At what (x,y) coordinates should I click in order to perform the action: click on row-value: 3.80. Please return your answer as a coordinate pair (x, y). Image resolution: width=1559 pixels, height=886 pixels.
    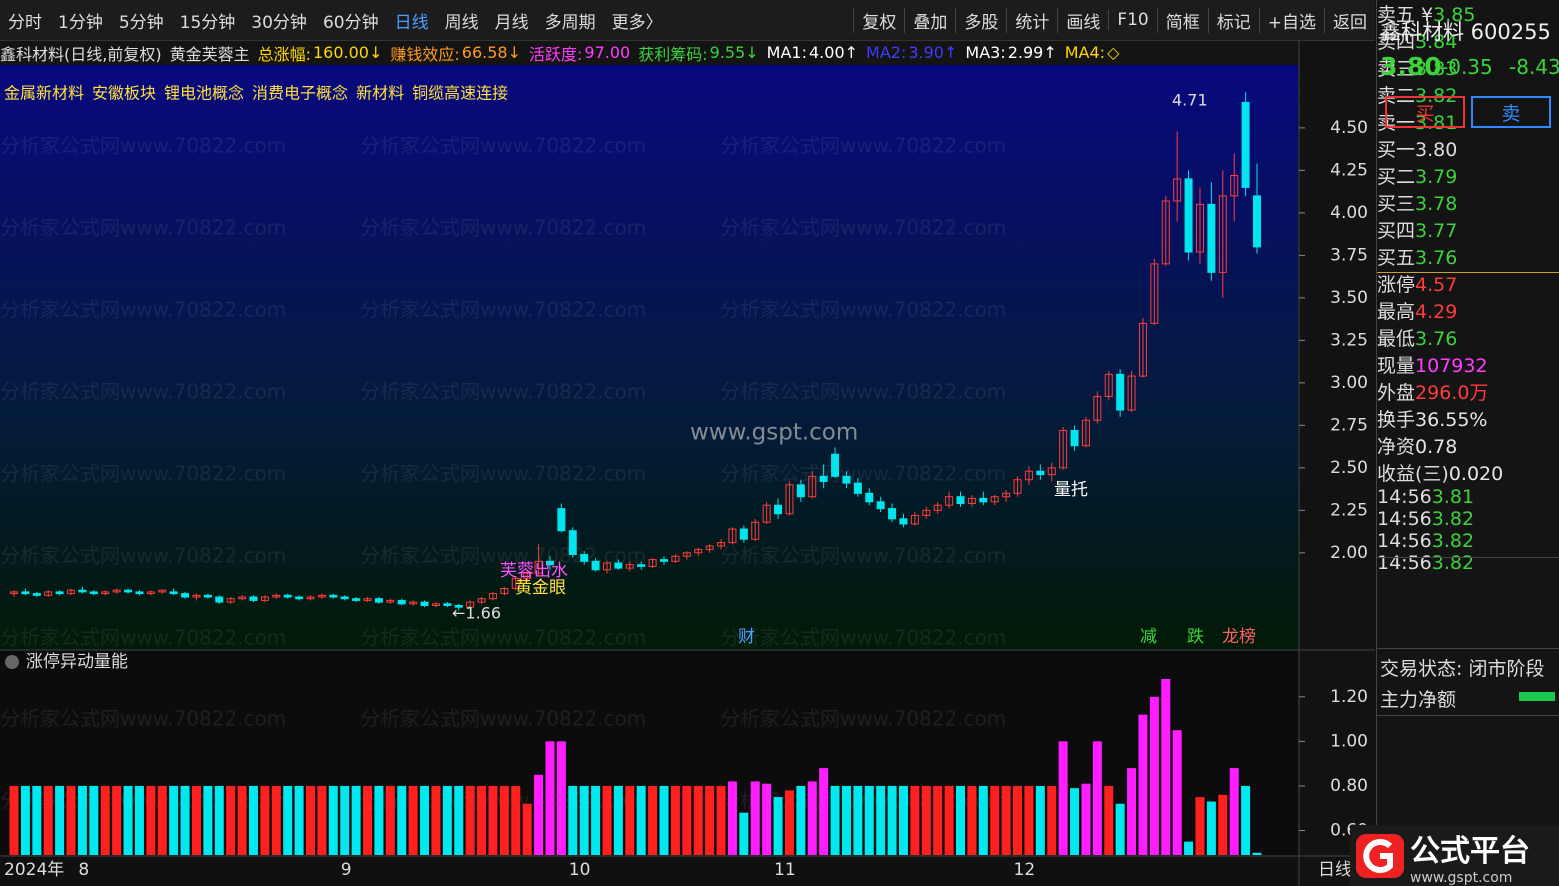
    Looking at the image, I should click on (1436, 150).